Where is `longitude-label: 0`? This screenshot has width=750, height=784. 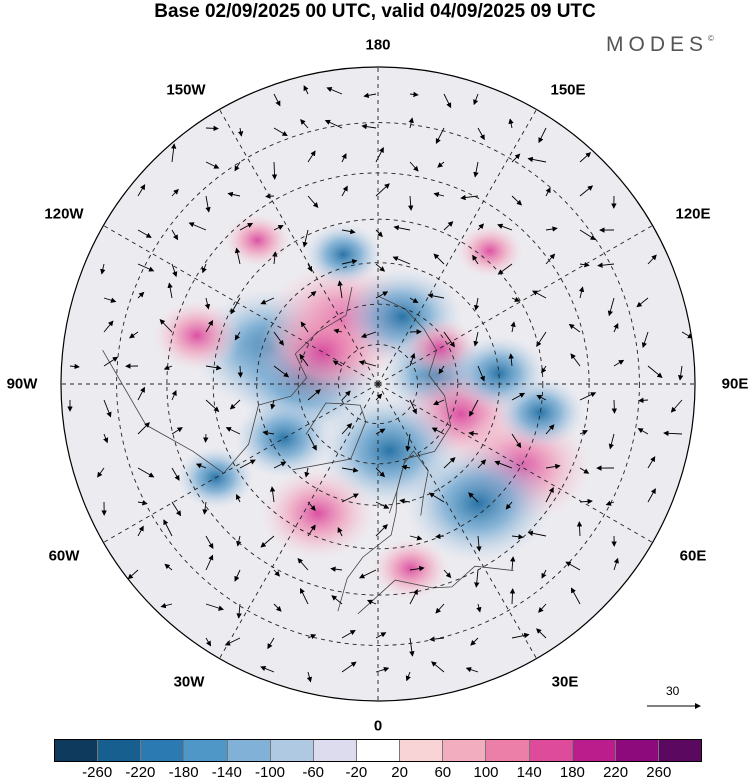 longitude-label: 0 is located at coordinates (378, 726).